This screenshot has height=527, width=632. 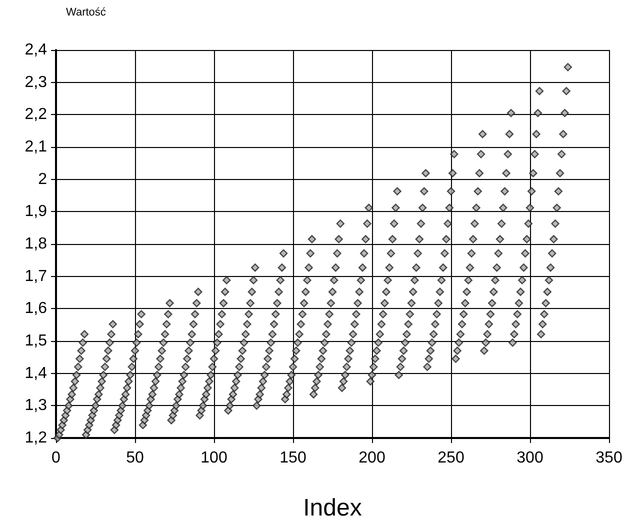 I want to click on x-tick-label: 100, so click(x=214, y=458).